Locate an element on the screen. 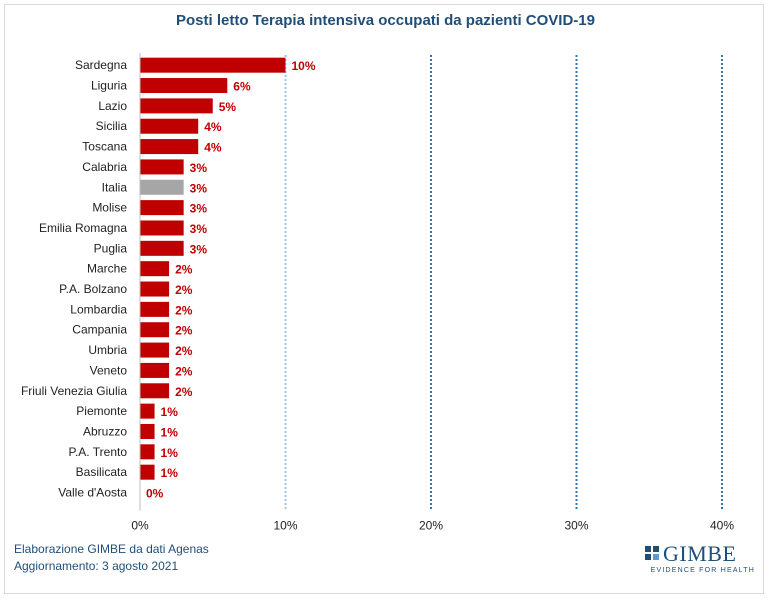  logo-name: GIMBE is located at coordinates (700, 553).